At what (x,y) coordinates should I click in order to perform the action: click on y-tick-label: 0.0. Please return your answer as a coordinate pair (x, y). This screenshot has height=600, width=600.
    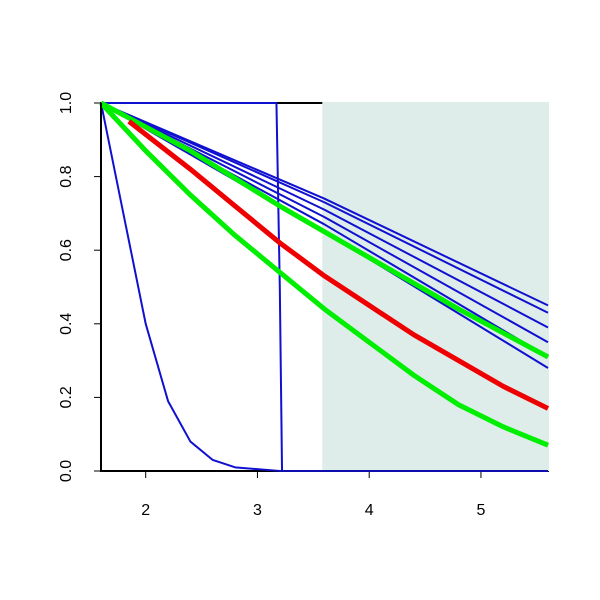
    Looking at the image, I should click on (66, 471).